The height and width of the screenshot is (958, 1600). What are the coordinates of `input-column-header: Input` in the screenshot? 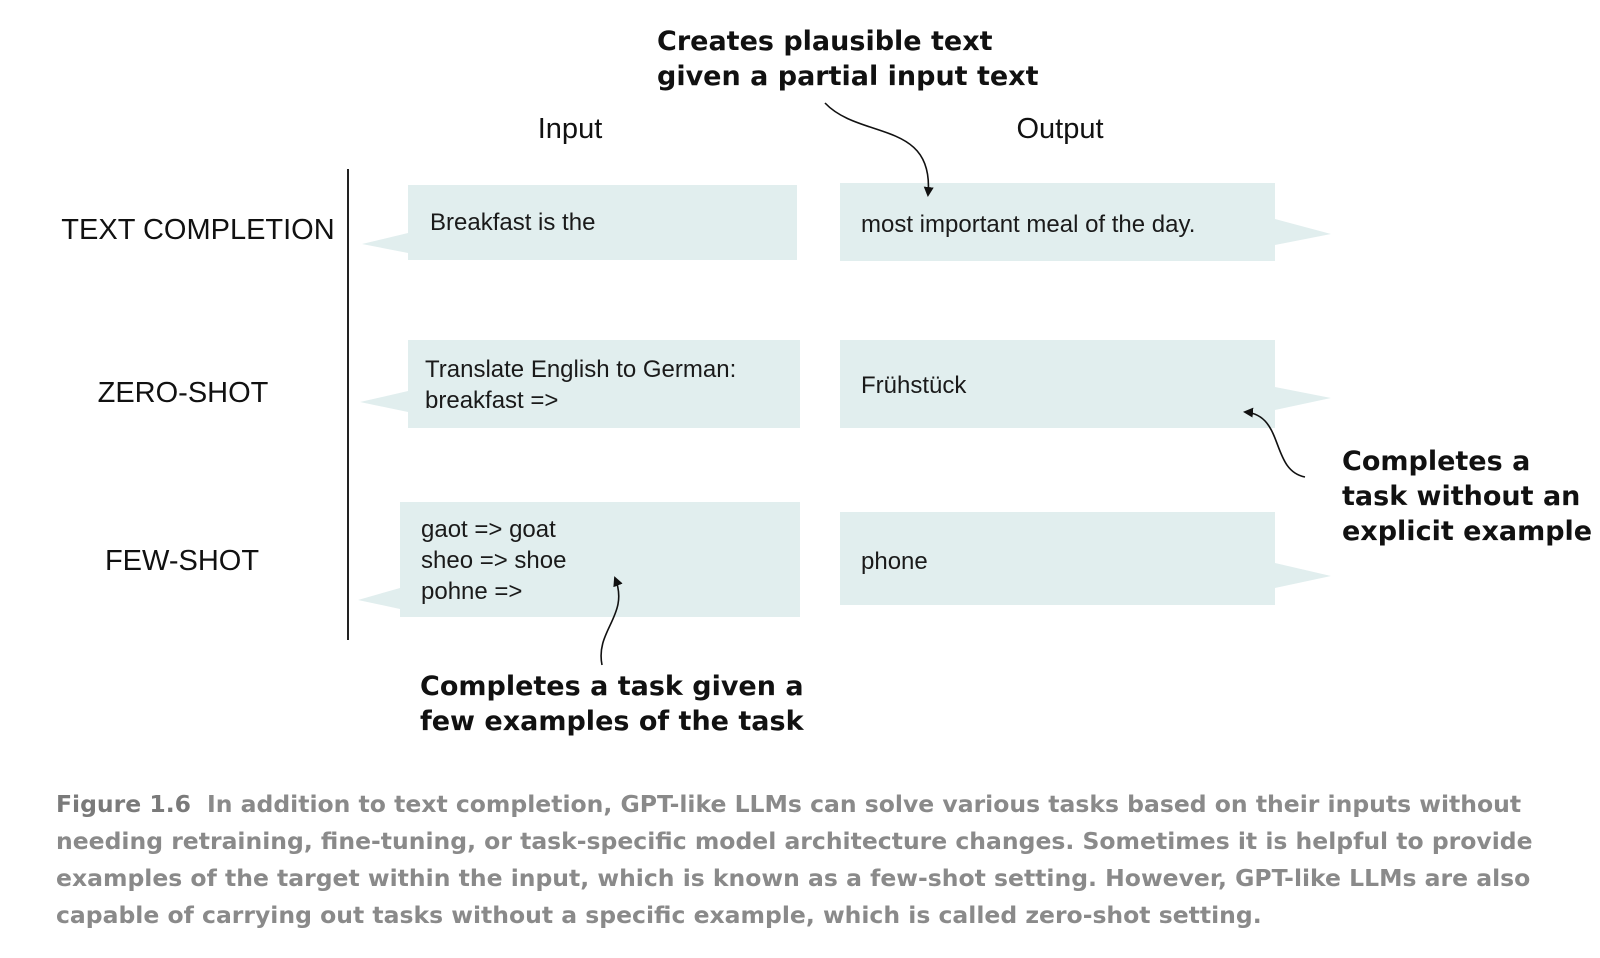 It's located at (570, 129).